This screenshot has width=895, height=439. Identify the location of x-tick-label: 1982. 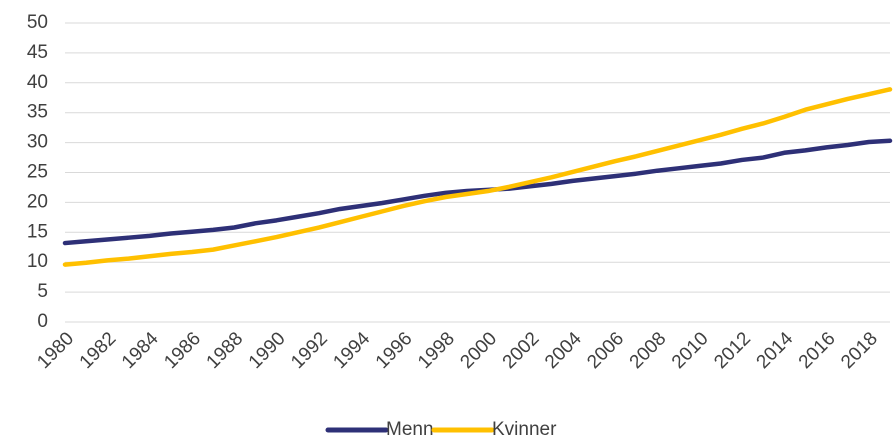
(98, 350).